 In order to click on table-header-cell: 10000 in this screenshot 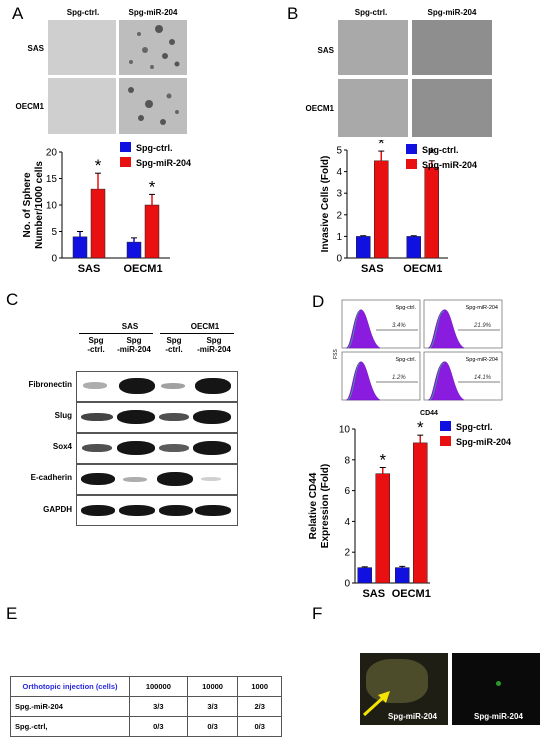, I will do `click(212, 686)`.